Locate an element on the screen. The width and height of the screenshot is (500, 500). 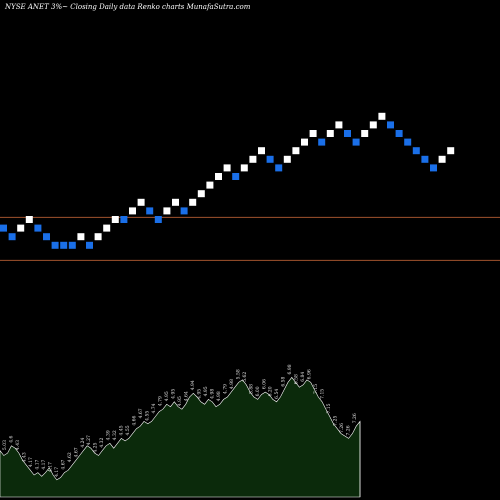
volume-label: 6.54 is located at coordinates (277, 394).